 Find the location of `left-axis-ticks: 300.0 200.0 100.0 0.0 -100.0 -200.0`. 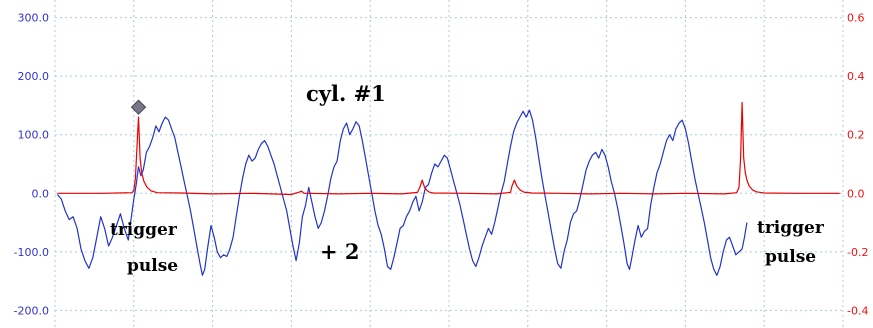

left-axis-ticks: 300.0 200.0 100.0 0.0 -100.0 -200.0 is located at coordinates (31, 165).